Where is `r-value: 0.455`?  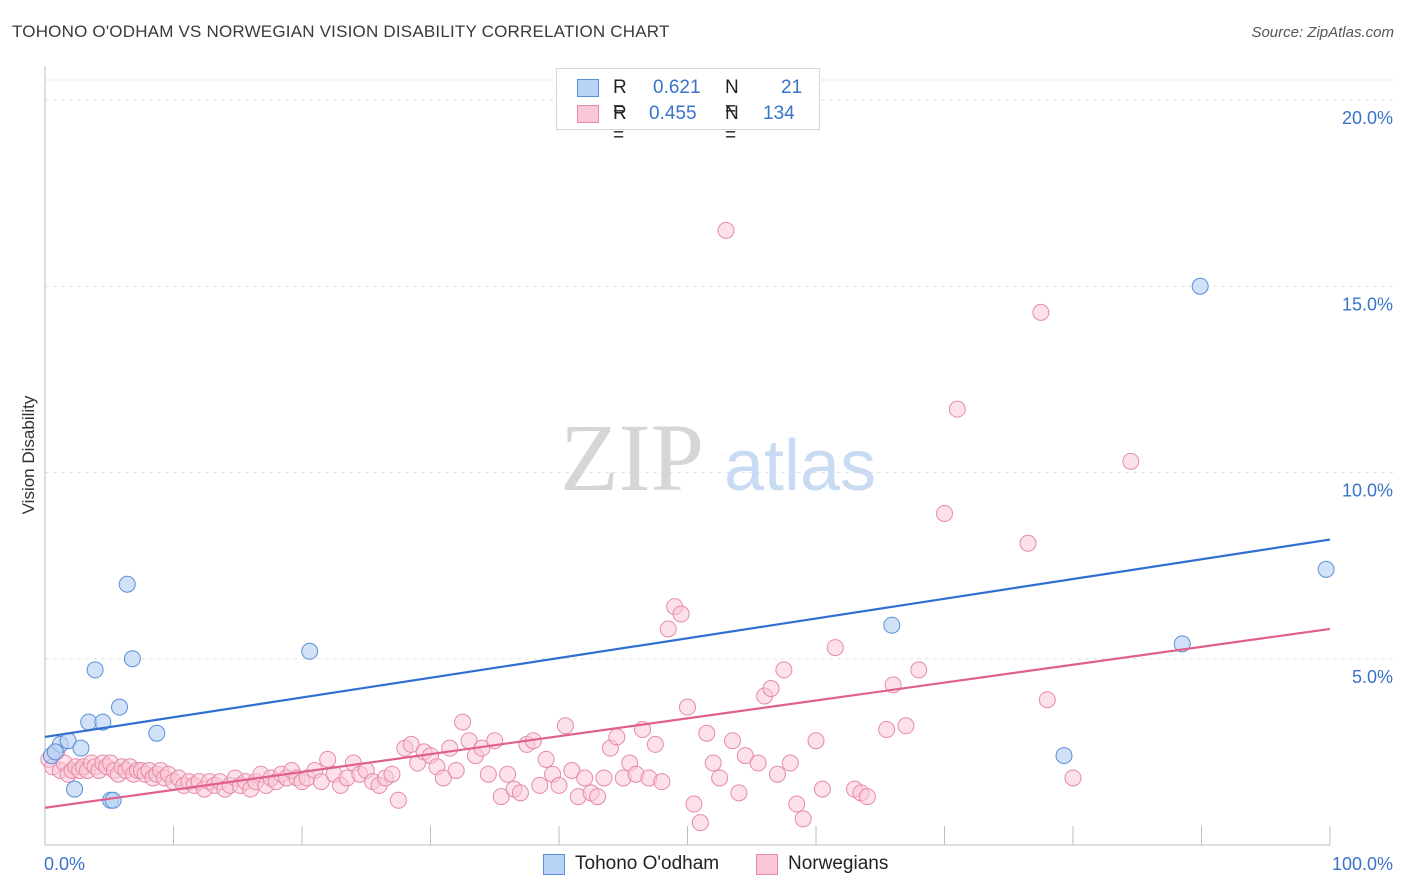
r-value: 0.455 is located at coordinates (673, 113).